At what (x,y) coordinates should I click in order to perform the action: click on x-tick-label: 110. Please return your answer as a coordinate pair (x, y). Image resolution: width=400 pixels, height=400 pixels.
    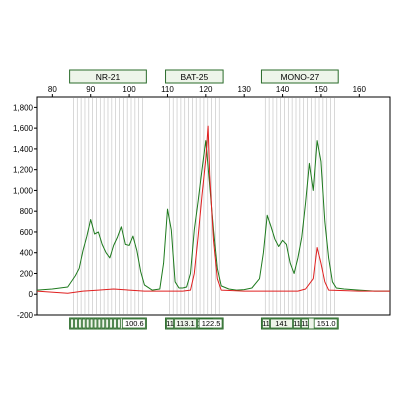
    Looking at the image, I should click on (167, 89).